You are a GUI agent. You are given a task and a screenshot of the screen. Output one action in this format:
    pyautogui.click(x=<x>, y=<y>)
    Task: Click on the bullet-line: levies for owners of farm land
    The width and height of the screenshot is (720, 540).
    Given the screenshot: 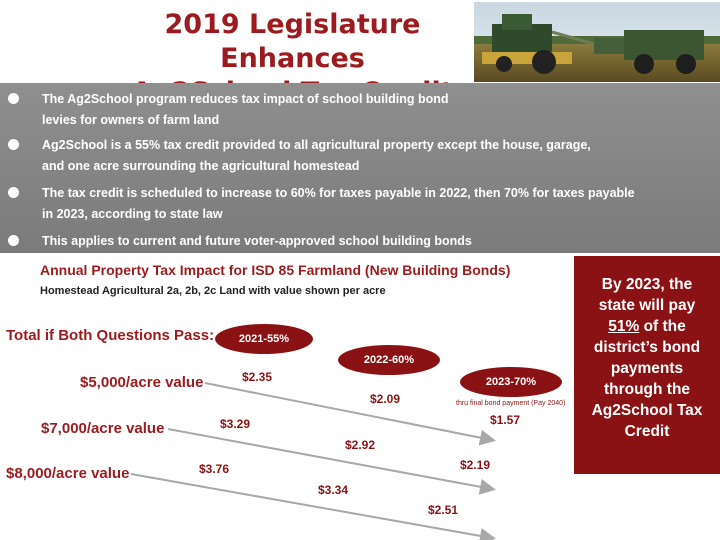 What is the action you would take?
    pyautogui.click(x=131, y=120)
    